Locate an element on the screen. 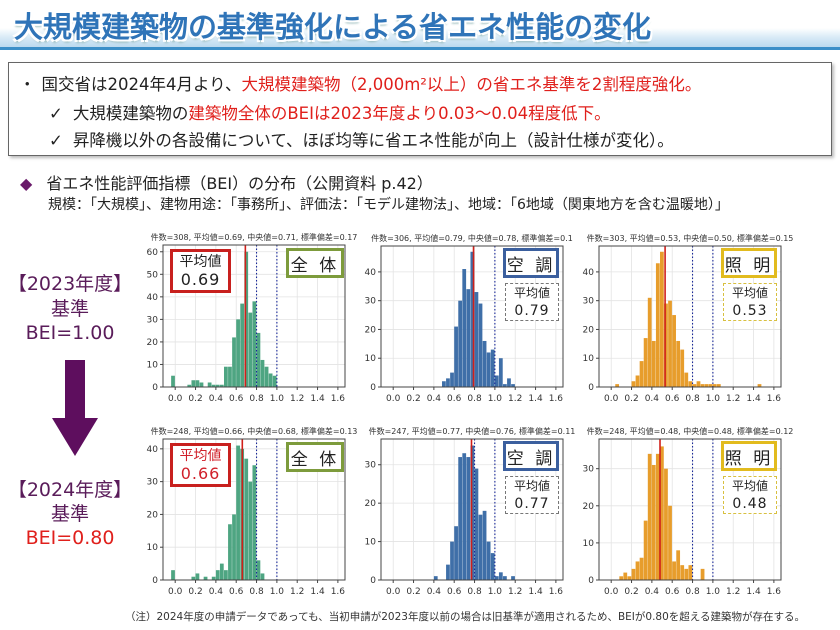 Image resolution: width=840 pixels, height=630 pixels. x-tick-label: 0.4 is located at coordinates (216, 592).